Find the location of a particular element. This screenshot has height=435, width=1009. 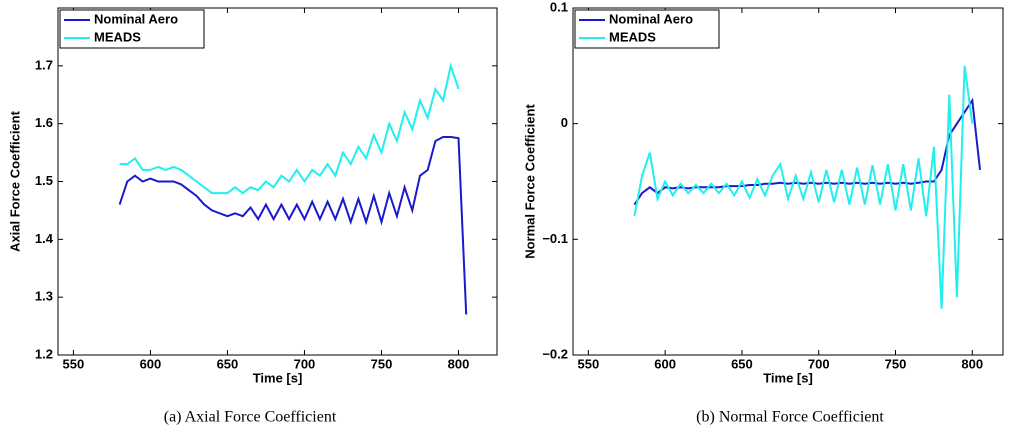

y-axis-label: Normal Force Coefficient is located at coordinates (529, 181).